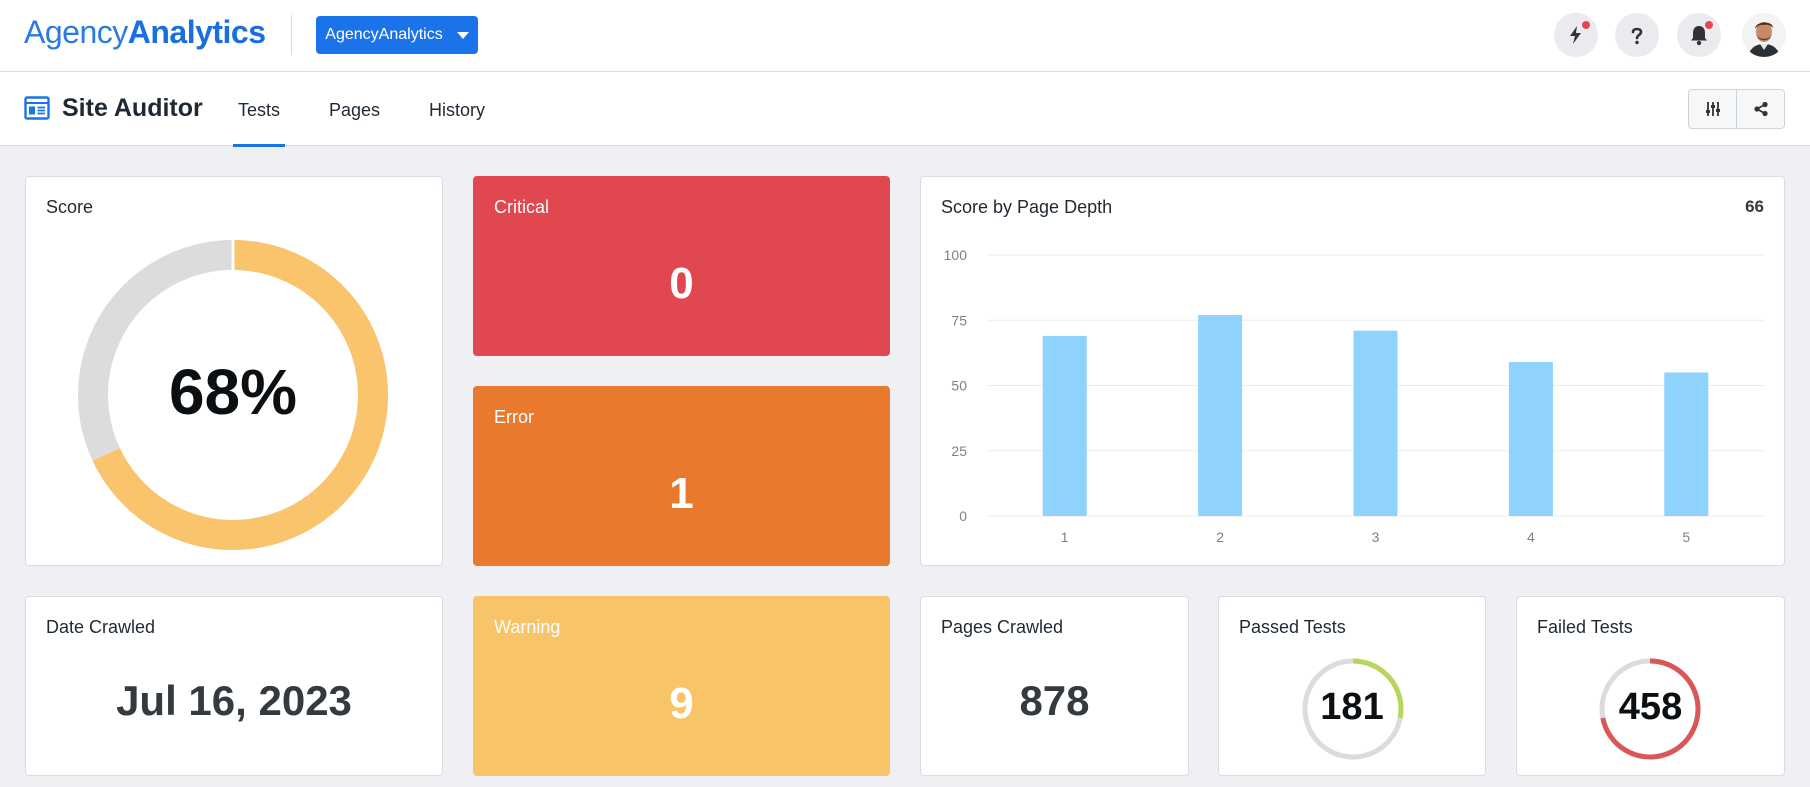 The height and width of the screenshot is (787, 1810). I want to click on score-donut-arc, so click(240, 395).